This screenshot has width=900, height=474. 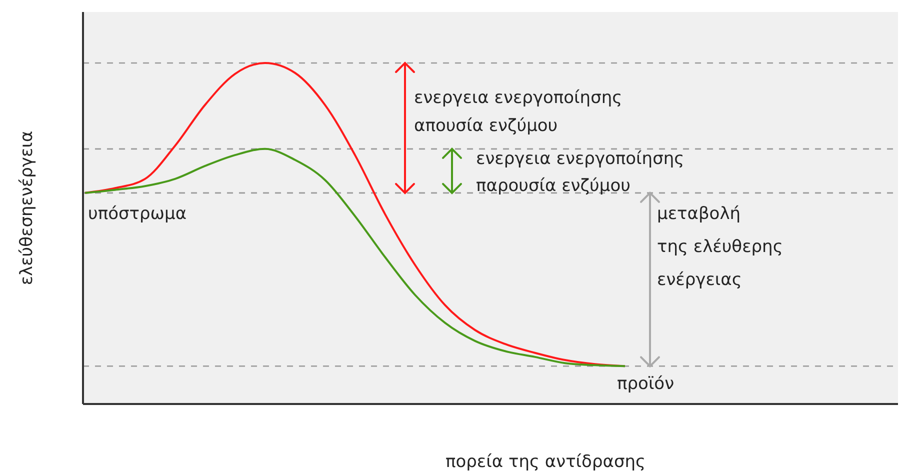 What do you see at coordinates (546, 462) in the screenshot?
I see `x-axis-title: πορεία της αντίδρασης` at bounding box center [546, 462].